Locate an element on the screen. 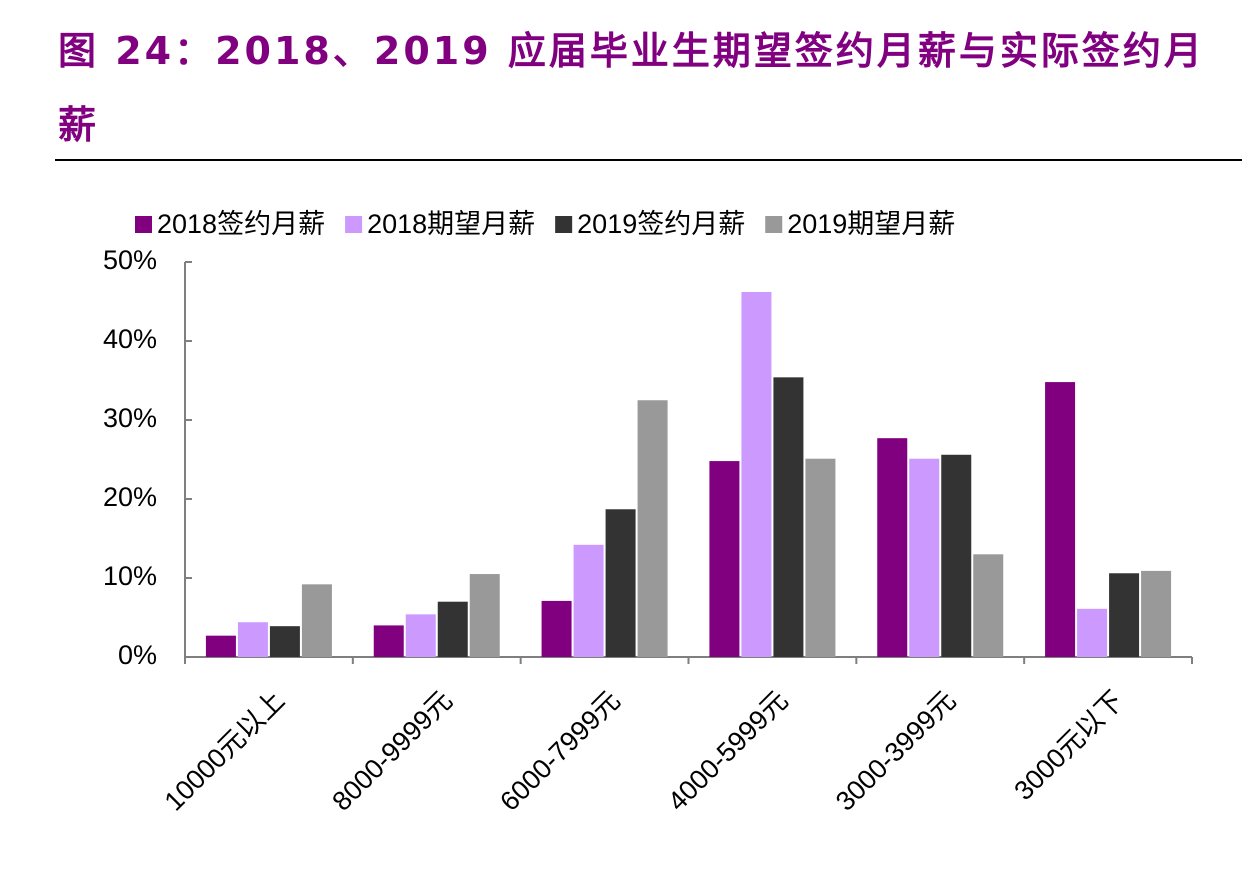 This screenshot has height=886, width=1242. chart-title: 图 24：2018、2019 应届毕业生期望签约月薪与实际签约月薪 is located at coordinates (631, 88).